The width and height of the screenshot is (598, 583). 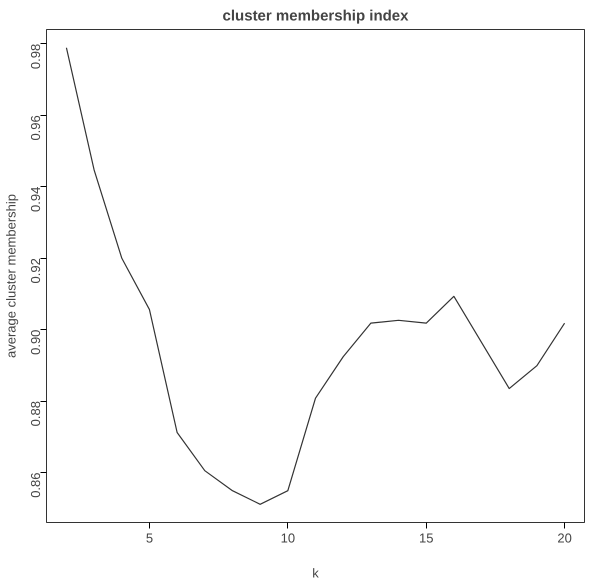 What do you see at coordinates (35, 199) in the screenshot?
I see `y-tick-label: 0.94` at bounding box center [35, 199].